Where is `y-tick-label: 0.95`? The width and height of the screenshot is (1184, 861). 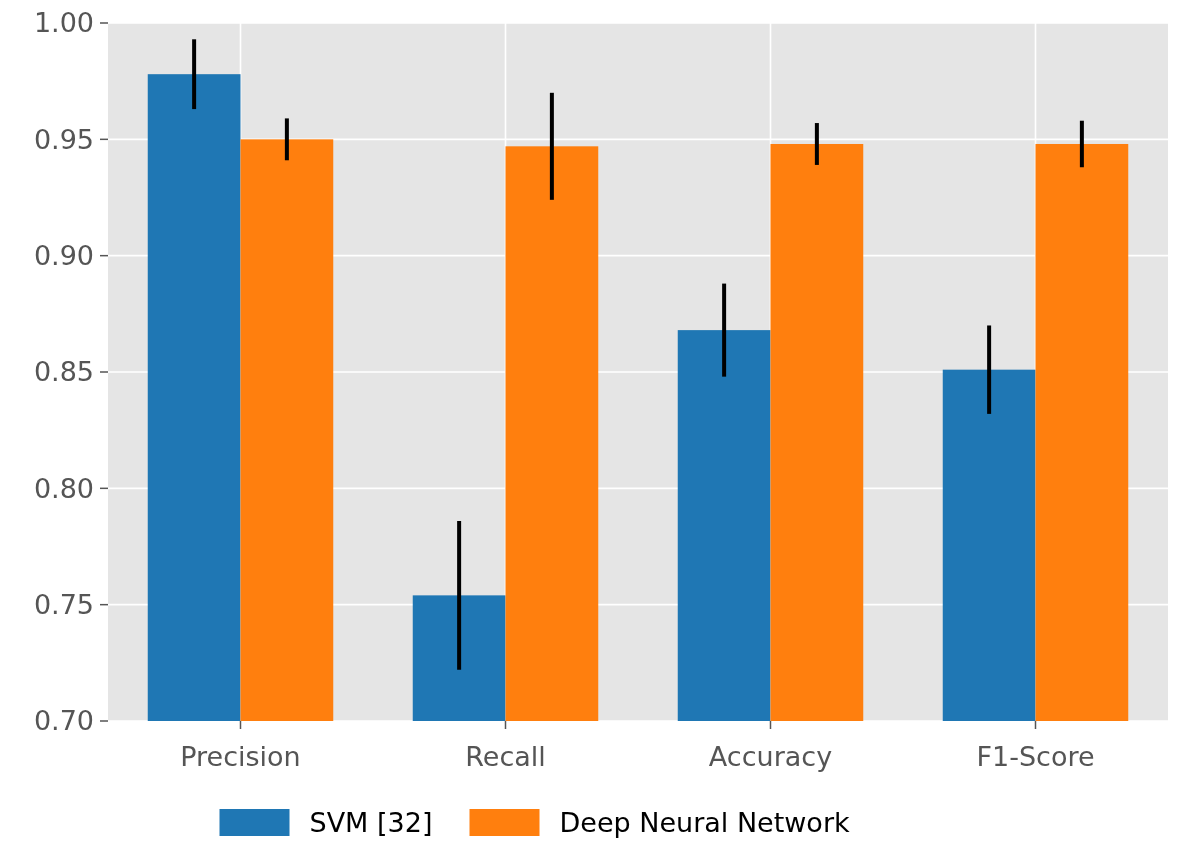
y-tick-label: 0.95 is located at coordinates (63, 139).